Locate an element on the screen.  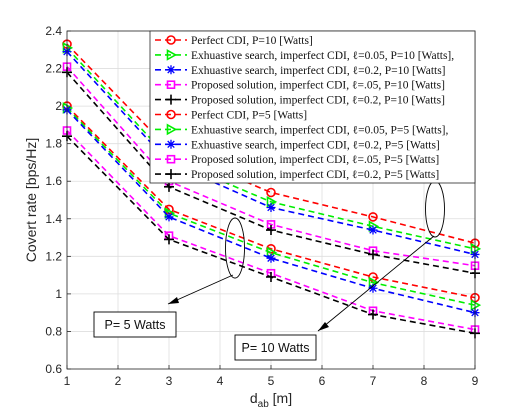
y-tick-label: 1 is located at coordinates (58, 294).